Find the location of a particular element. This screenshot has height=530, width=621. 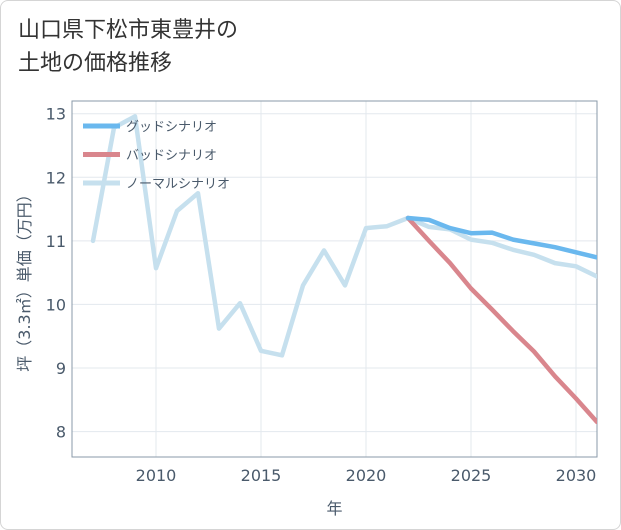

y-tick-label: 13 is located at coordinates (56, 114).